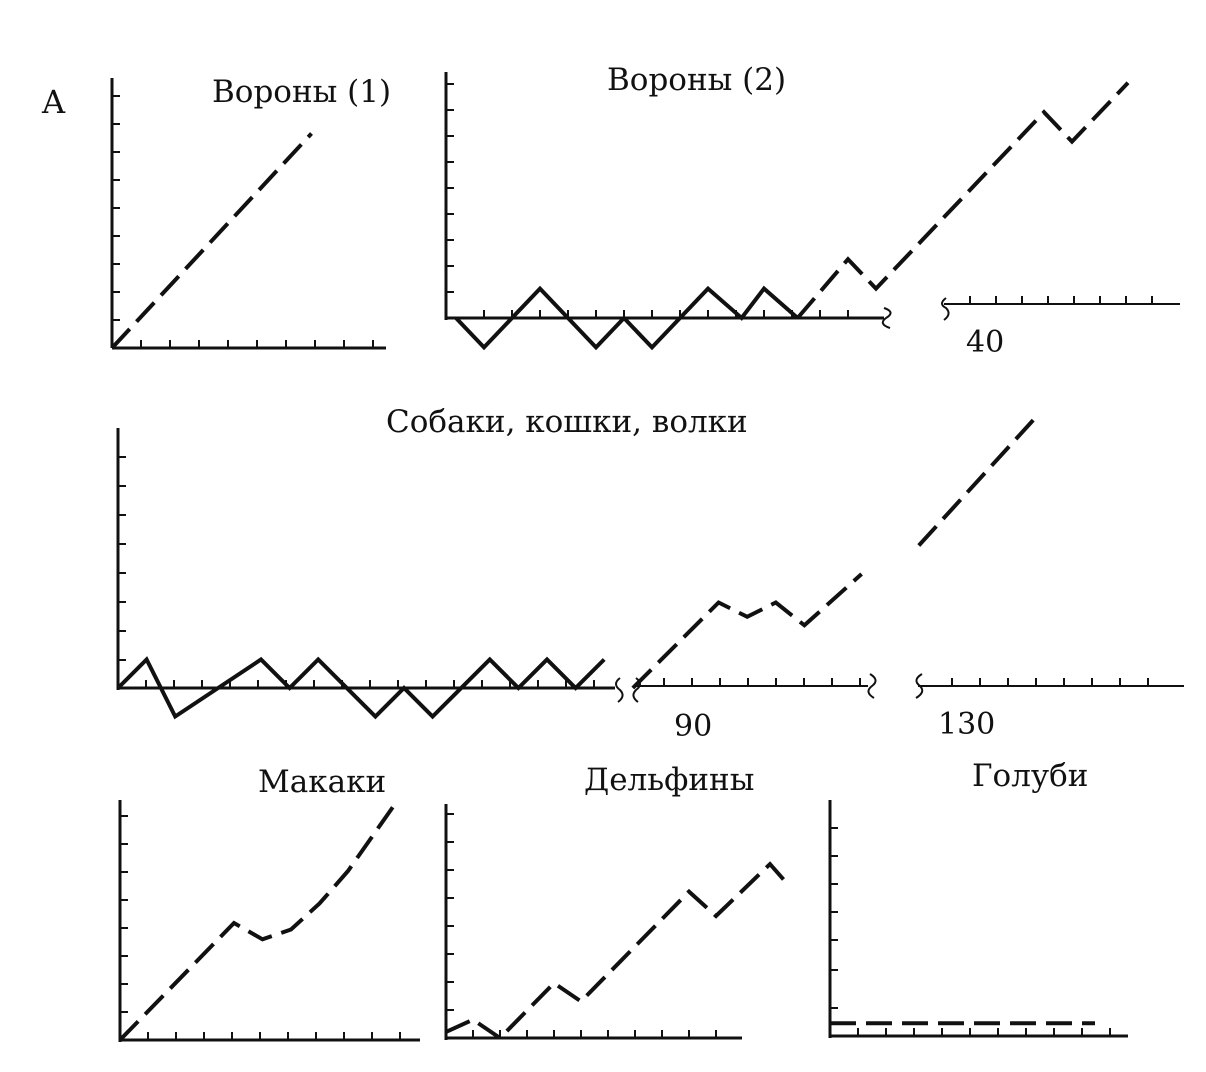 The width and height of the screenshot is (1206, 1072). What do you see at coordinates (978, 919) in the screenshot?
I see `axes-pigeons` at bounding box center [978, 919].